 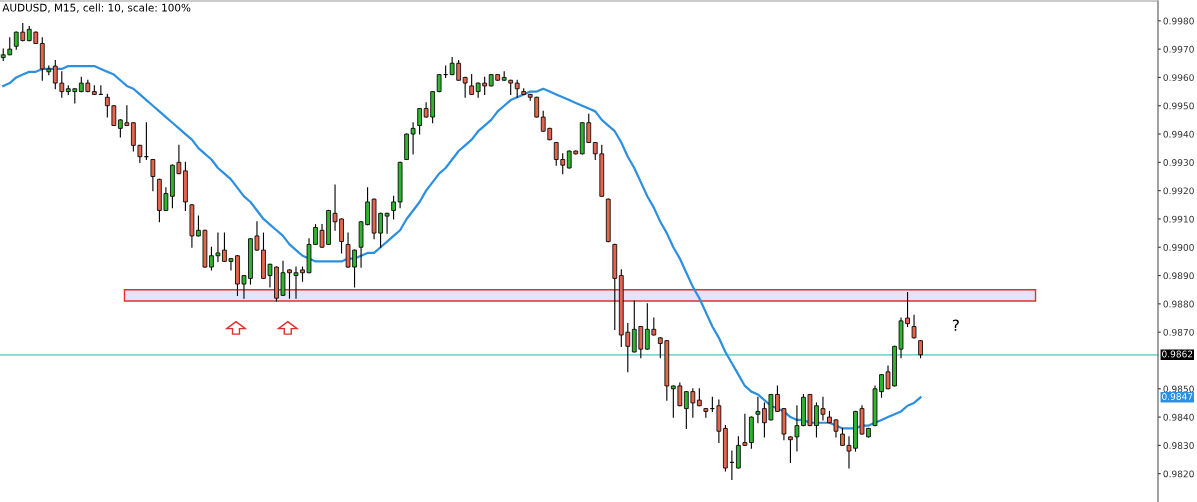 What do you see at coordinates (1178, 474) in the screenshot?
I see `y-tick-label: 0.9820` at bounding box center [1178, 474].